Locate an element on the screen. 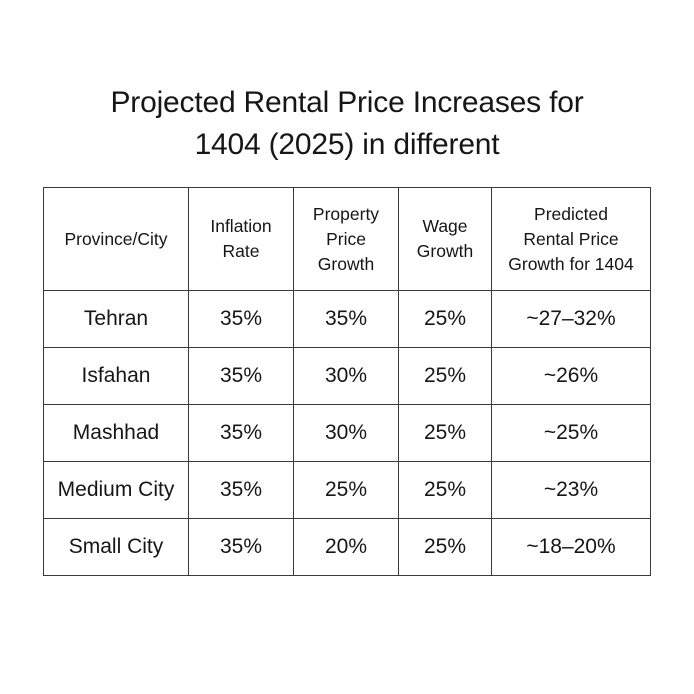 This screenshot has height=694, width=694. cell-city: Isfahan is located at coordinates (116, 376).